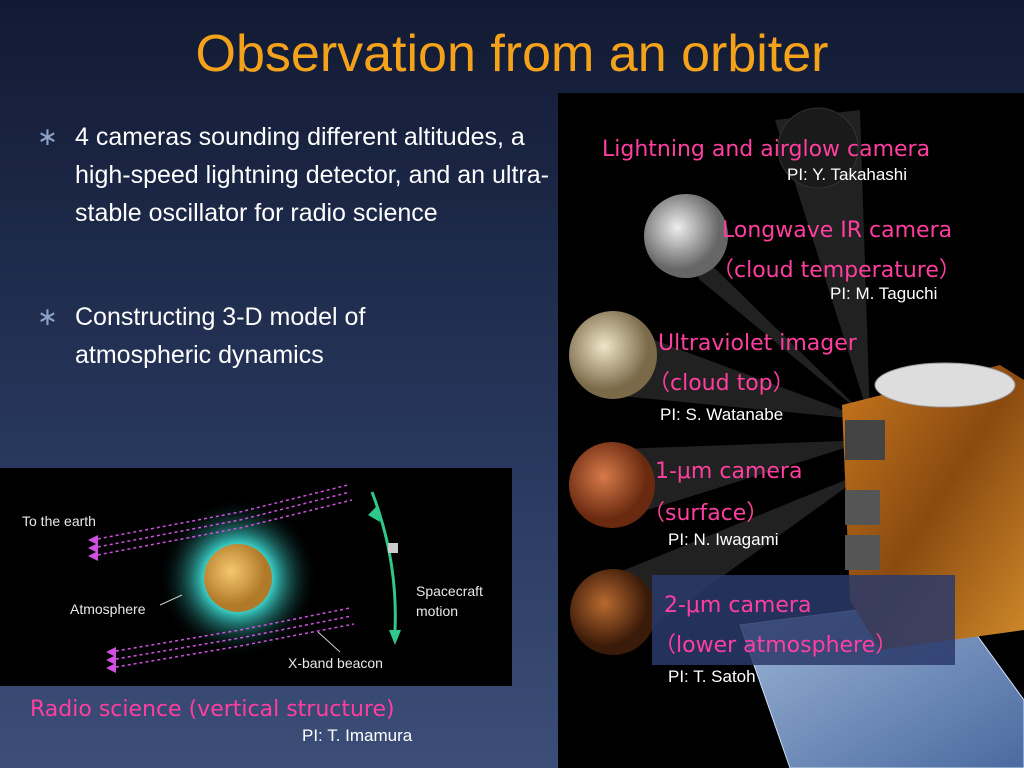 The width and height of the screenshot is (1024, 768). I want to click on diagram-label: Atmosphere, so click(108, 609).